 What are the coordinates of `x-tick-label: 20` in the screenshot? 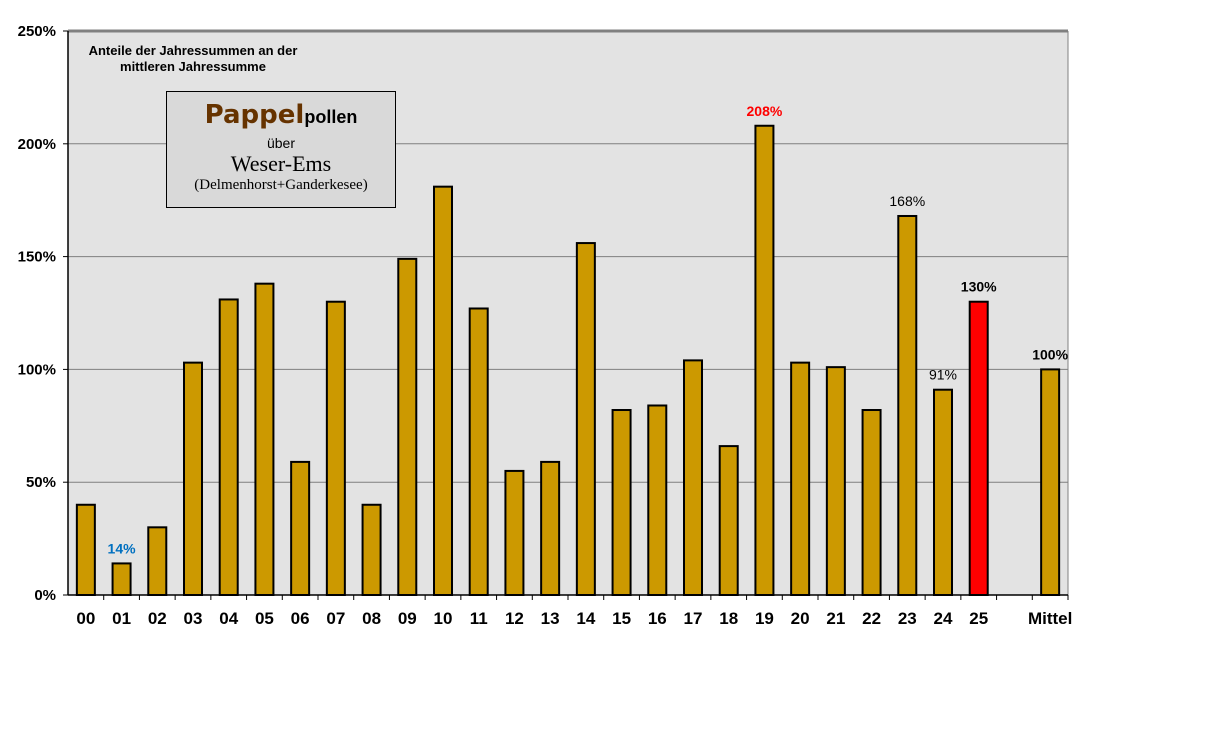 It's located at (800, 618).